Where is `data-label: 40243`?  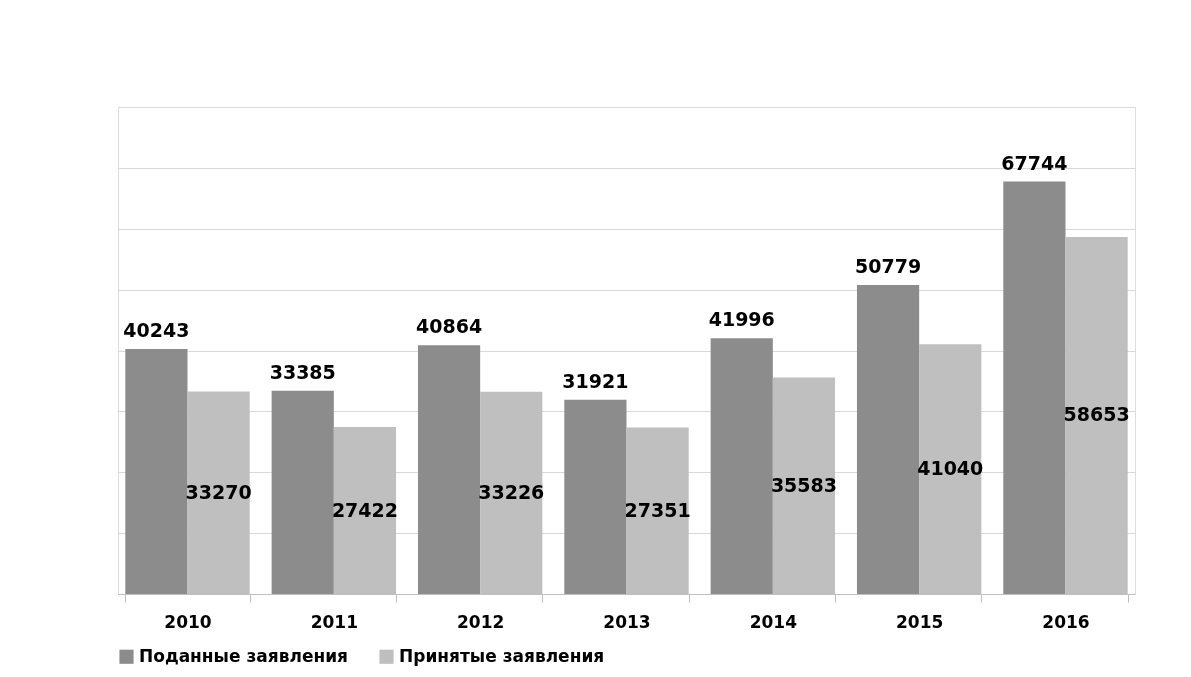 data-label: 40243 is located at coordinates (156, 330).